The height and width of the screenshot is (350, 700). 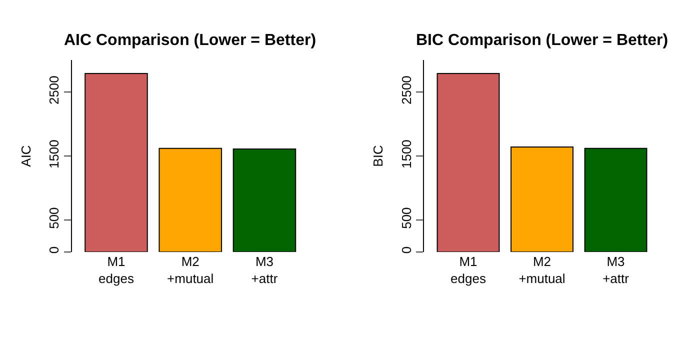 What do you see at coordinates (26, 156) in the screenshot?
I see `y-axis-title: AIC` at bounding box center [26, 156].